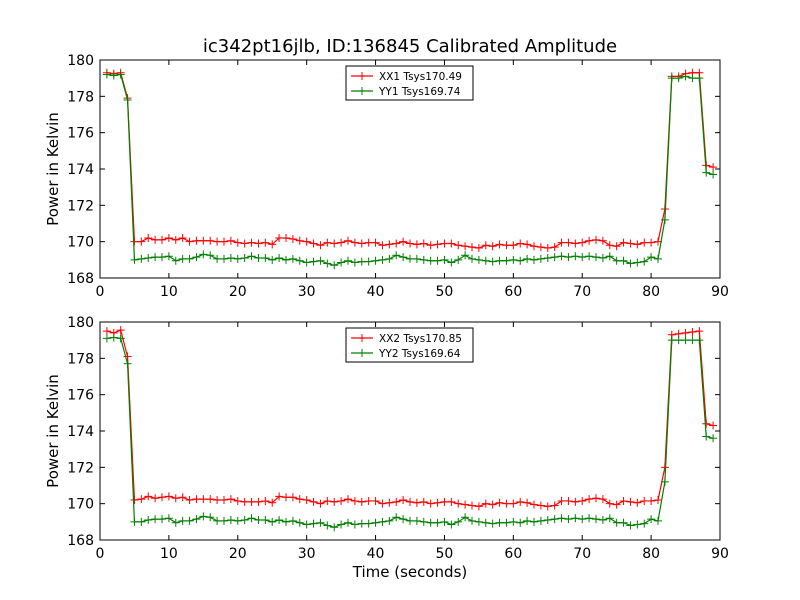 The width and height of the screenshot is (800, 600). Describe the element at coordinates (80, 61) in the screenshot. I see `y-tick-label: 180` at that location.